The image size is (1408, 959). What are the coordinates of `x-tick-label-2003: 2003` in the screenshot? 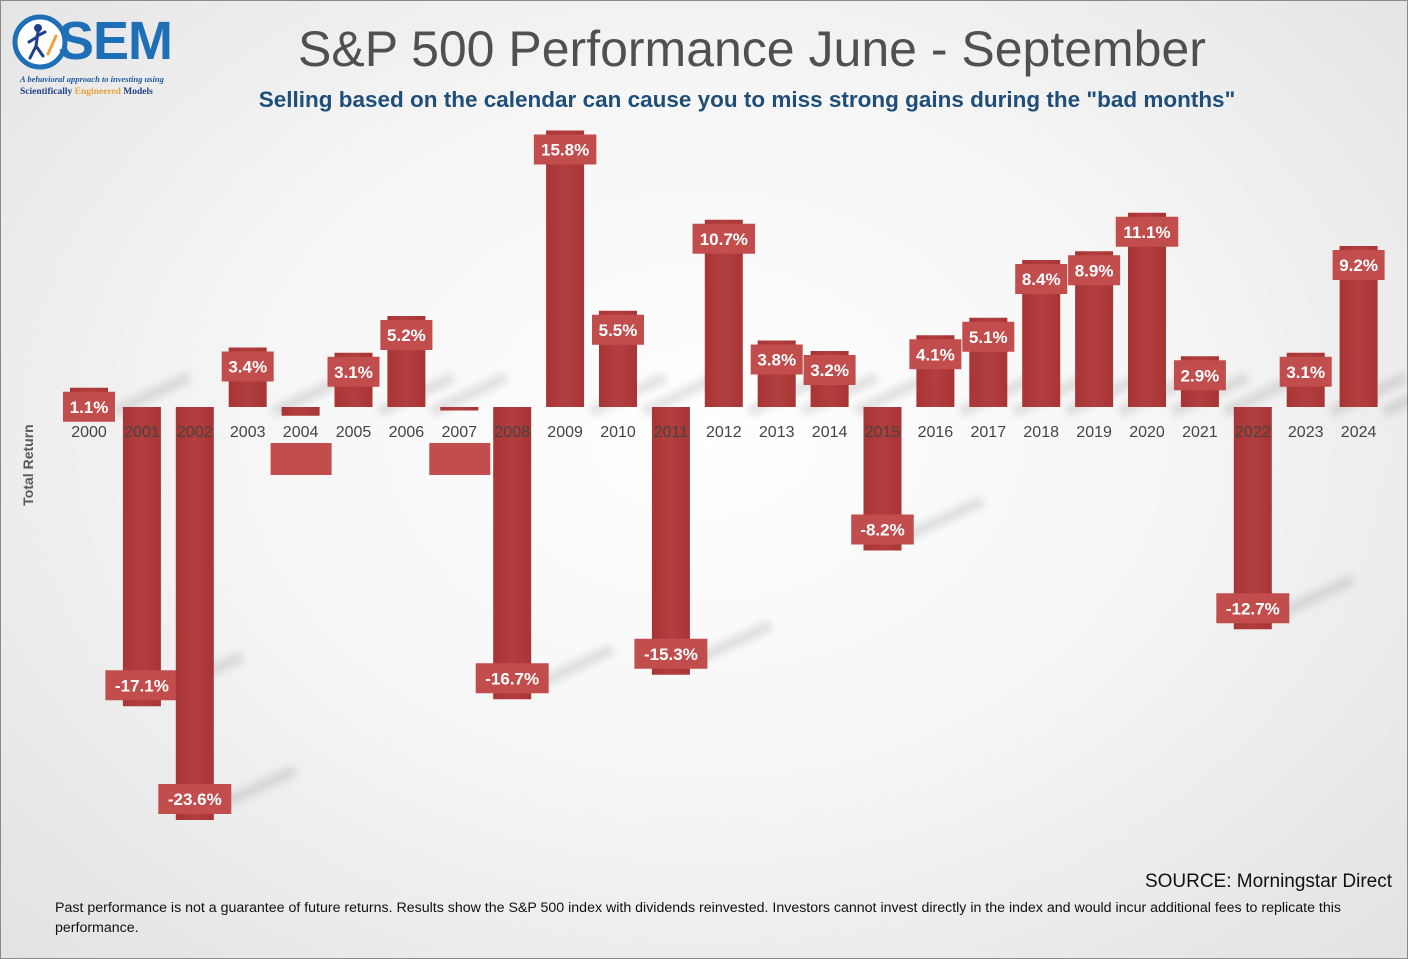 It's located at (248, 432).